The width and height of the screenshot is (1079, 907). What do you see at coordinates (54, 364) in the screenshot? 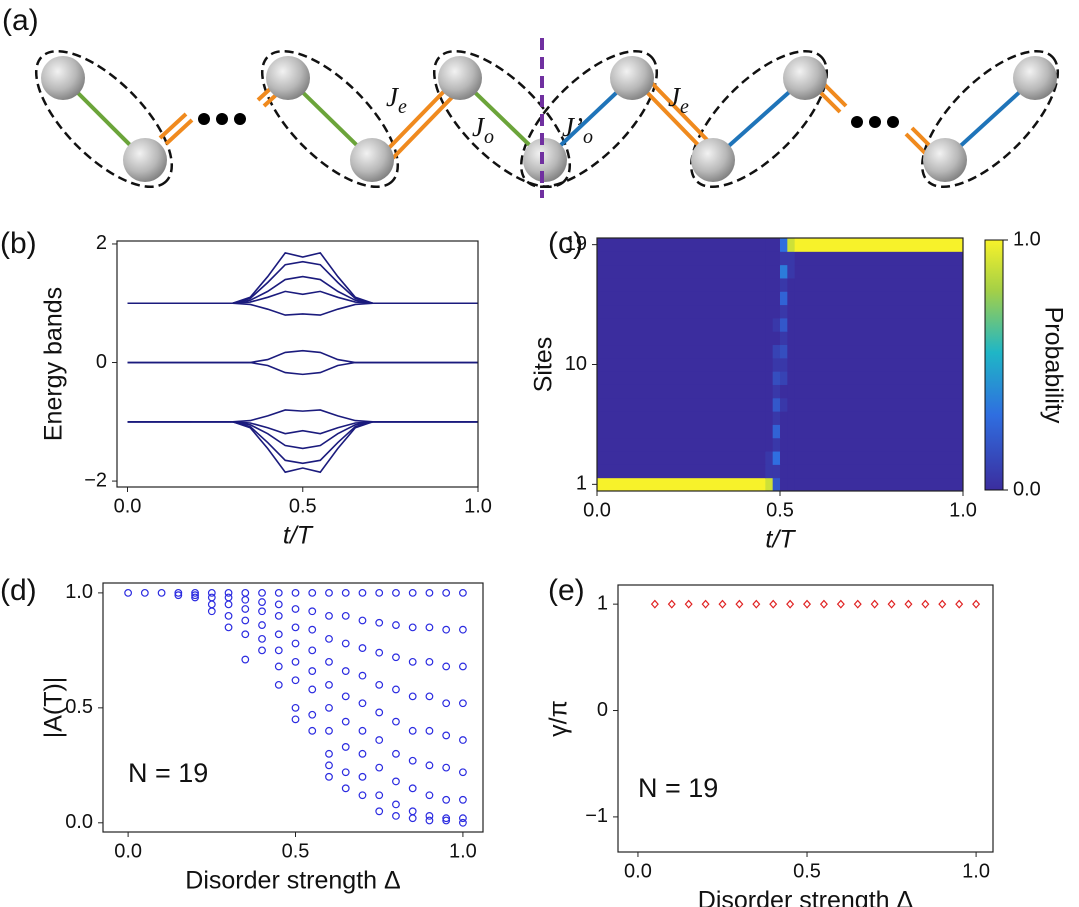
I see `y-axis-label: Energy bands` at bounding box center [54, 364].